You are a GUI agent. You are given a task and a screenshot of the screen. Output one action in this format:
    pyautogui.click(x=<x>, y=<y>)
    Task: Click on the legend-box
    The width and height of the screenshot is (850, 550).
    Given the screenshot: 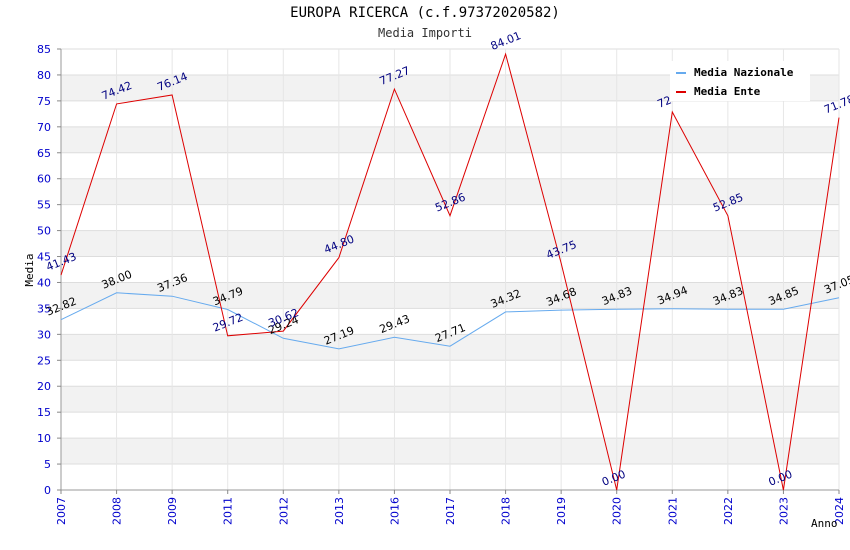 What is the action you would take?
    pyautogui.click(x=740, y=81)
    